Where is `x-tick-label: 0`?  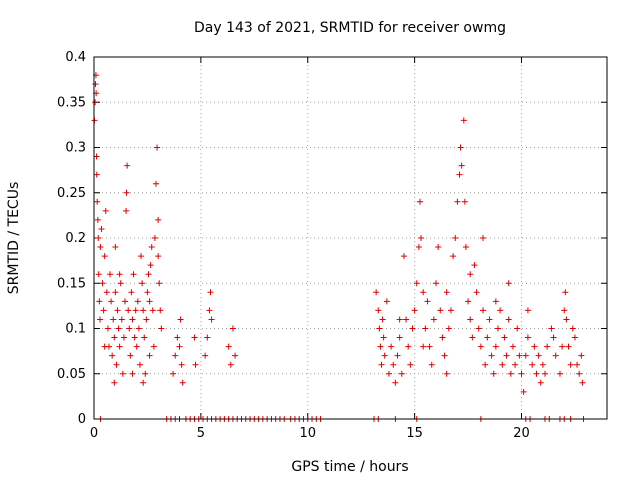
x-tick-label: 0 is located at coordinates (94, 433).